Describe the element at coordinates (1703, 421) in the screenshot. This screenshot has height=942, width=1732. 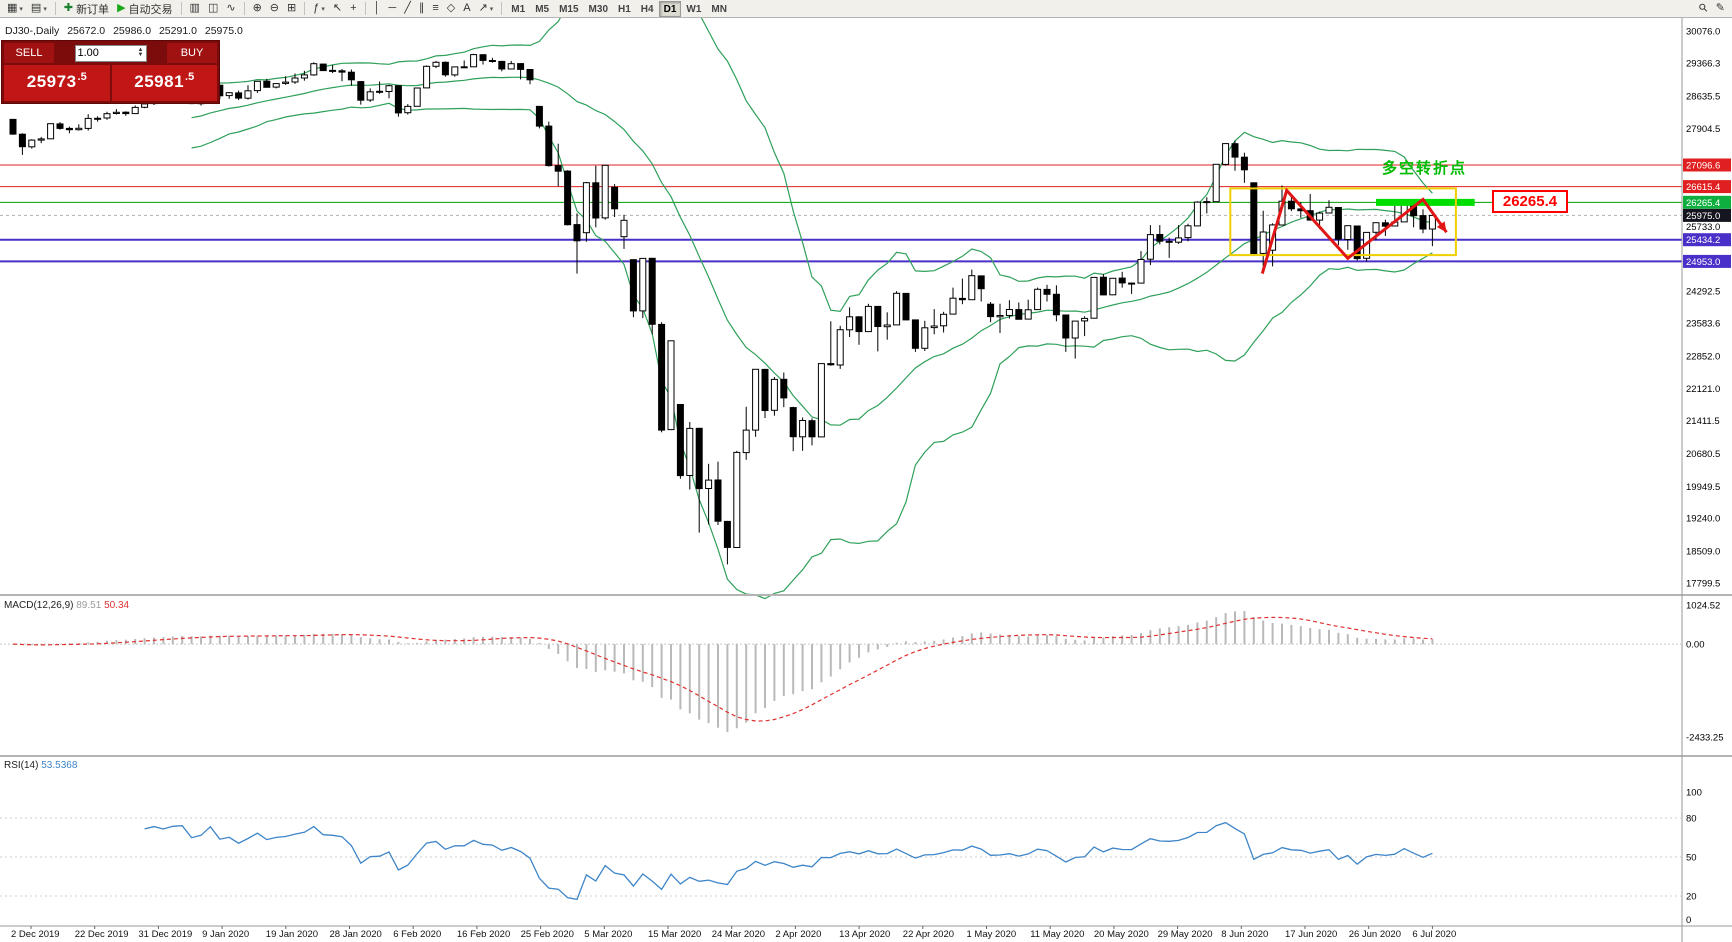
I see `svg-text: 21411.5` at that location.